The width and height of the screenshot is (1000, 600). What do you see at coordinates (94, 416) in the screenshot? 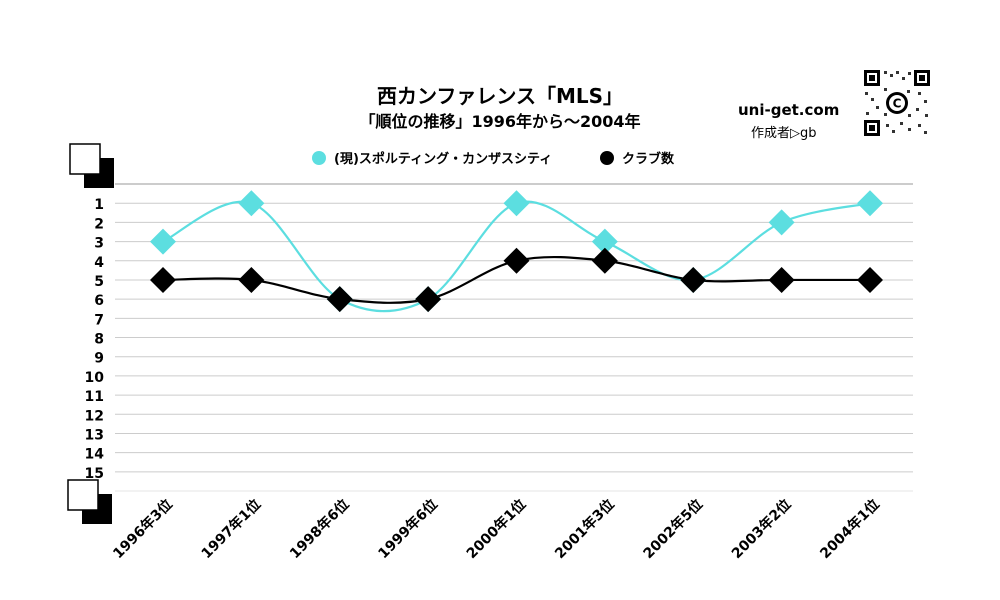
I see `y-tick-label: 12` at bounding box center [94, 416].